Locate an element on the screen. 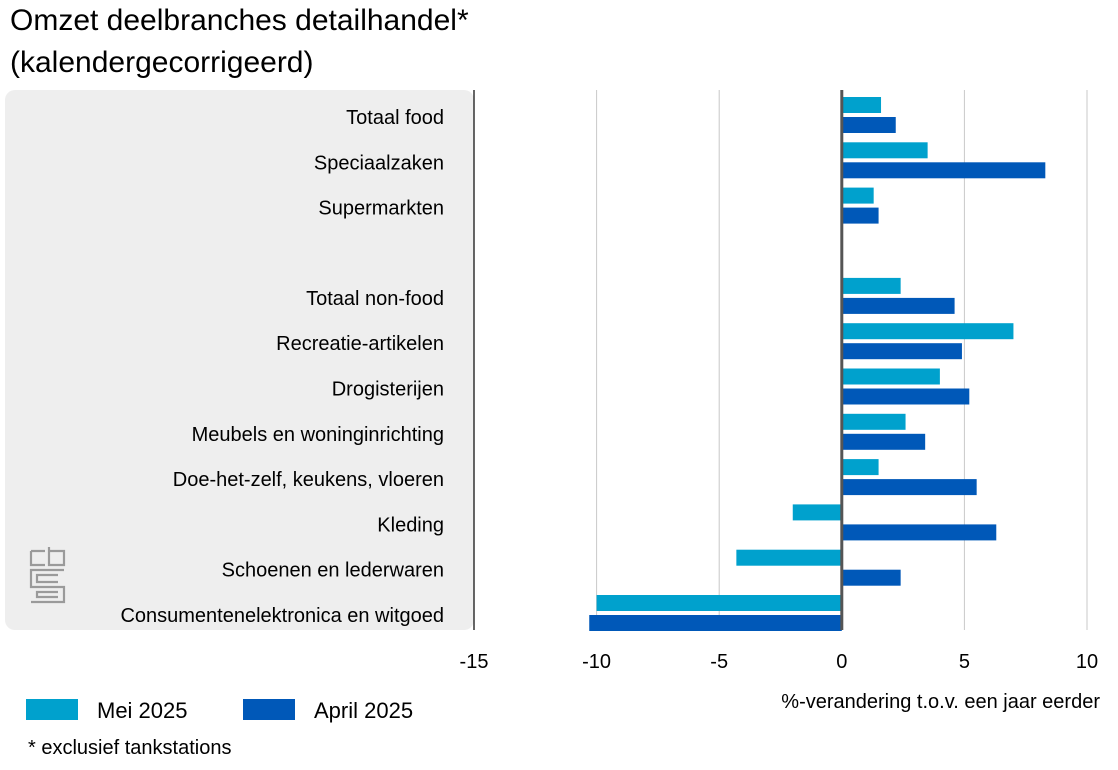 The width and height of the screenshot is (1118, 770). category-label: Schoenen en lederwaren is located at coordinates (333, 571).